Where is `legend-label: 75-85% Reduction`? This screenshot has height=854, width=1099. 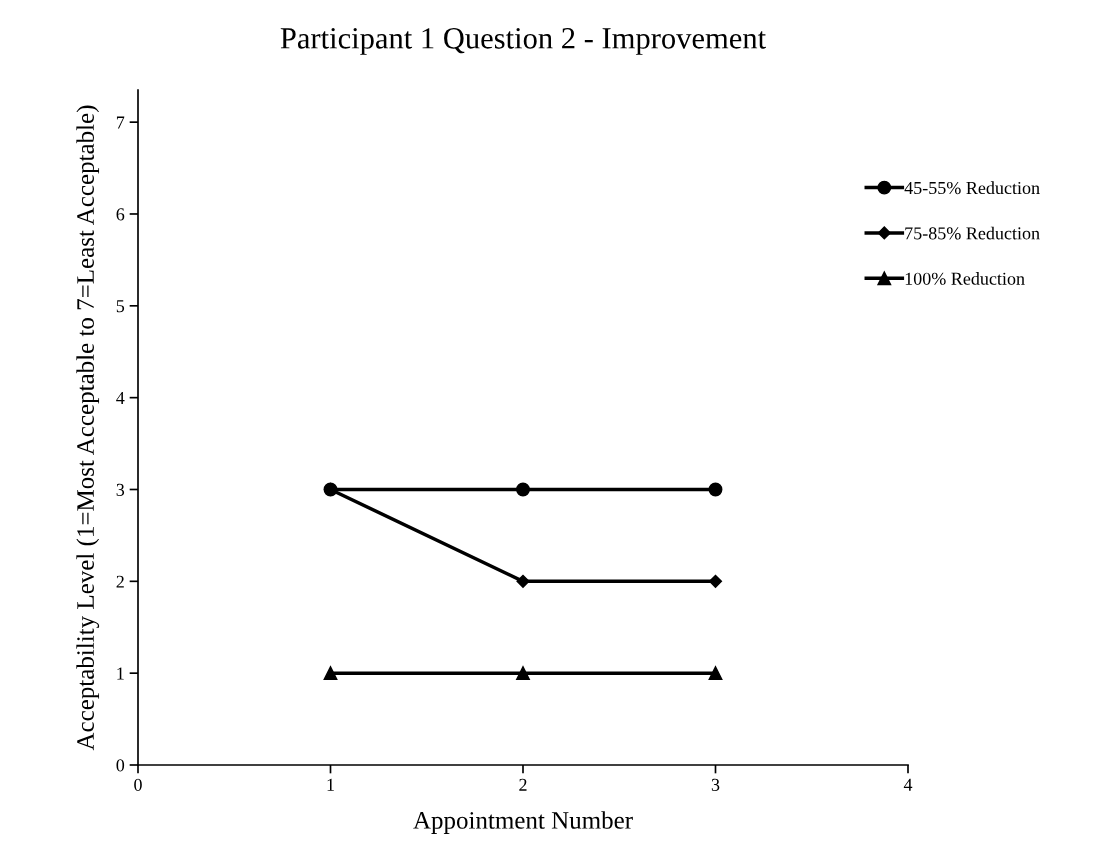
legend-label: 75-85% Reduction is located at coordinates (972, 233).